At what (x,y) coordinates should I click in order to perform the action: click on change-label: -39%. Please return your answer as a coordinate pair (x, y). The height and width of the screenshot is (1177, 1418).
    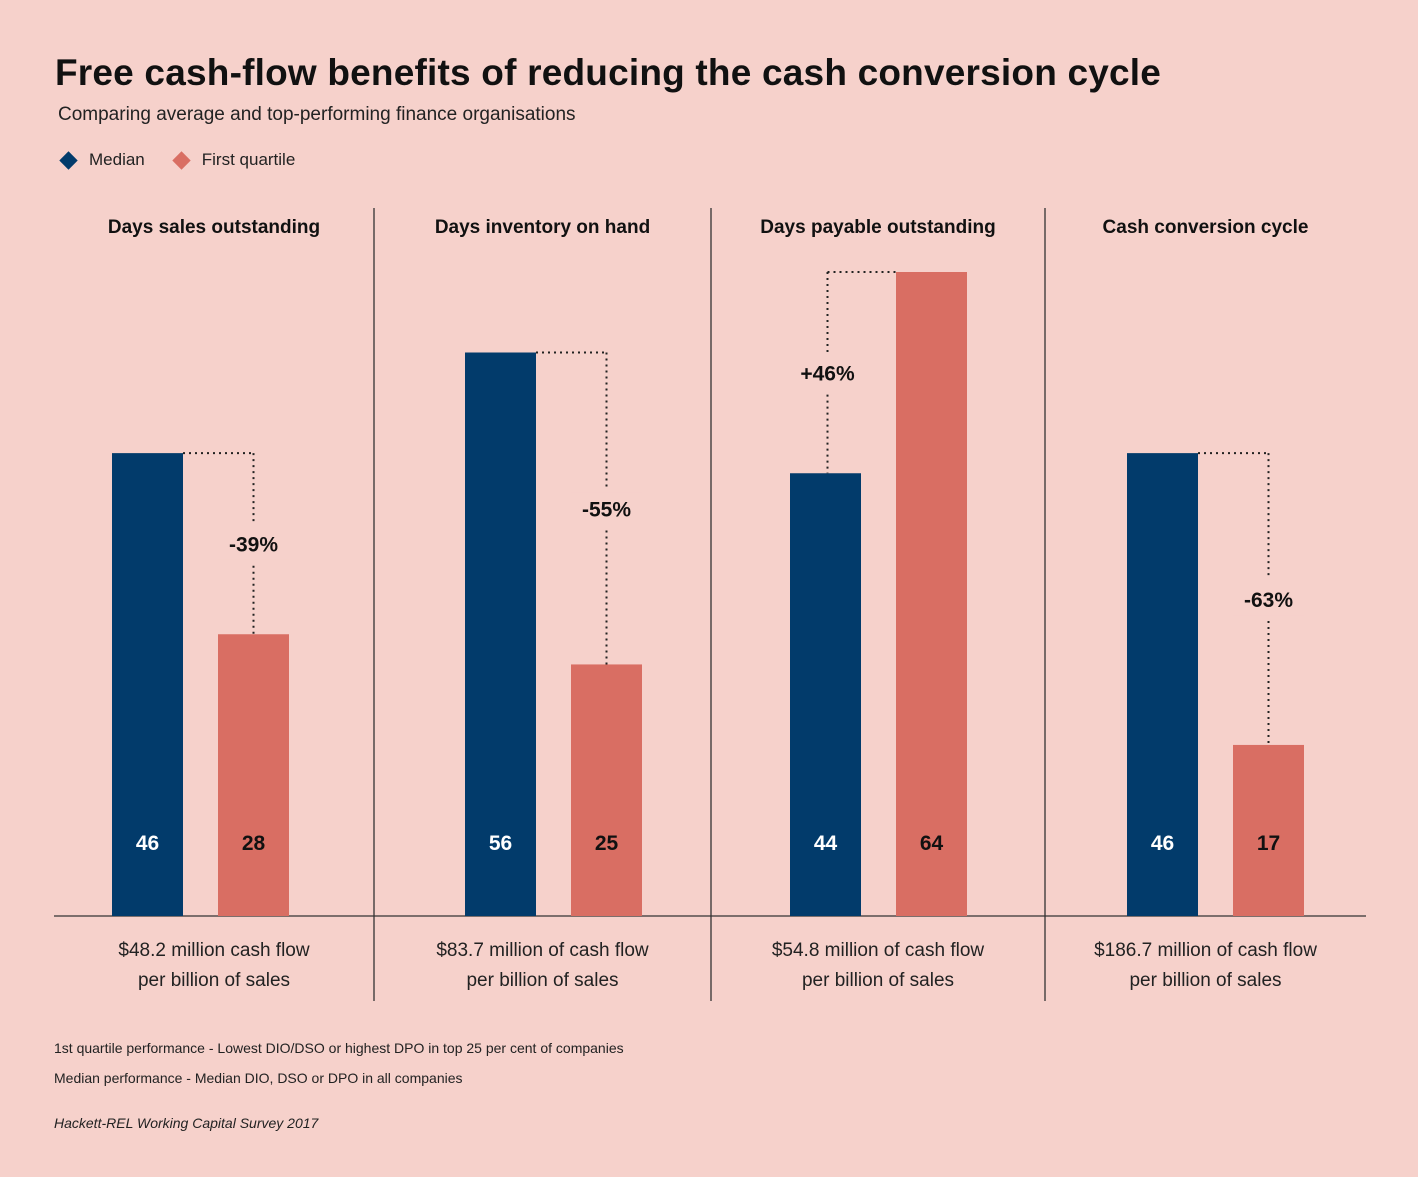
    Looking at the image, I should click on (253, 545).